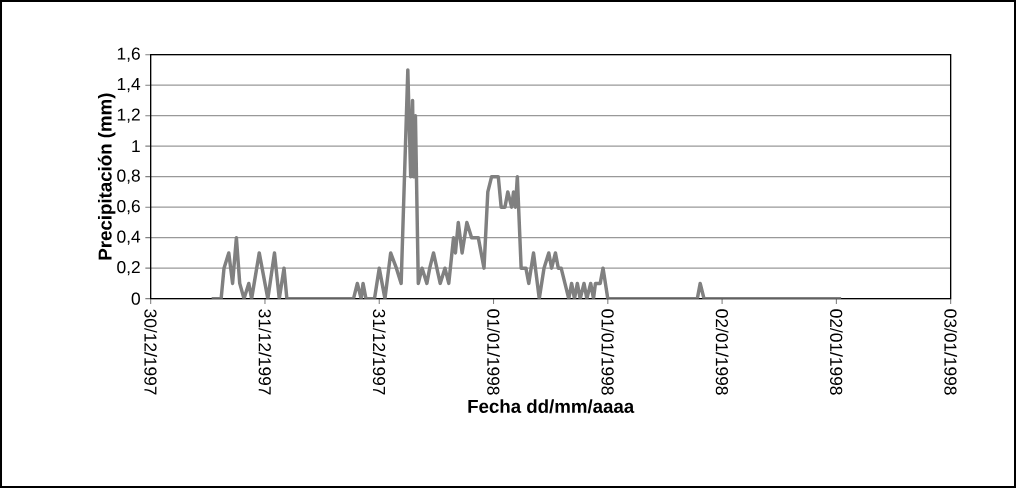 The height and width of the screenshot is (488, 1016). Describe the element at coordinates (128, 176) in the screenshot. I see `y-tick-label: 0,8` at that location.